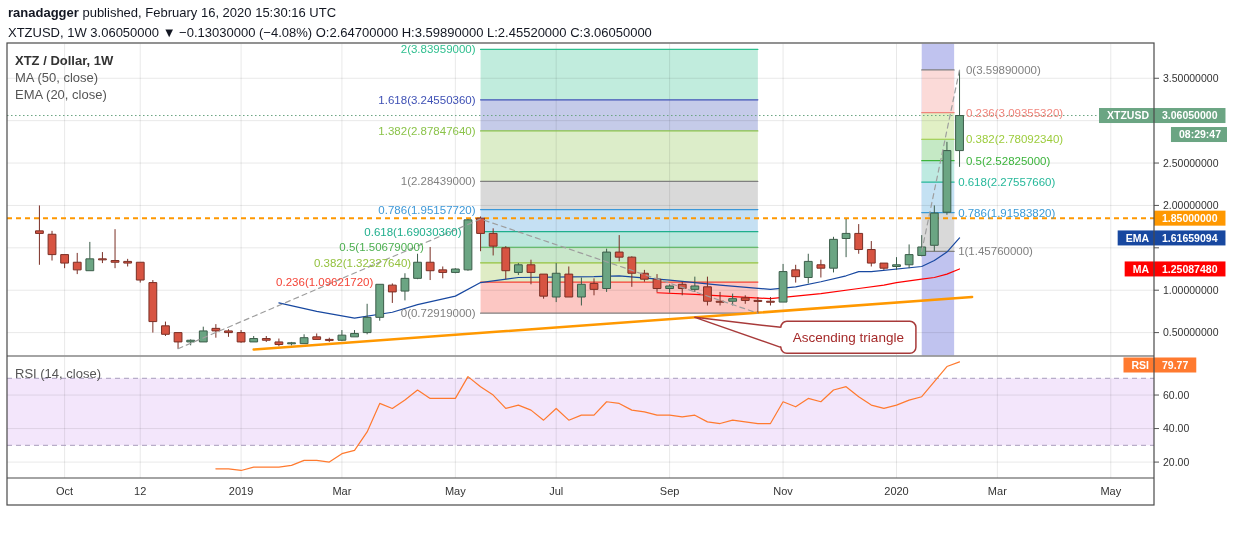 The width and height of the screenshot is (1234, 541). Describe the element at coordinates (1176, 428) in the screenshot. I see `y-tick-label: 40.00` at that location.